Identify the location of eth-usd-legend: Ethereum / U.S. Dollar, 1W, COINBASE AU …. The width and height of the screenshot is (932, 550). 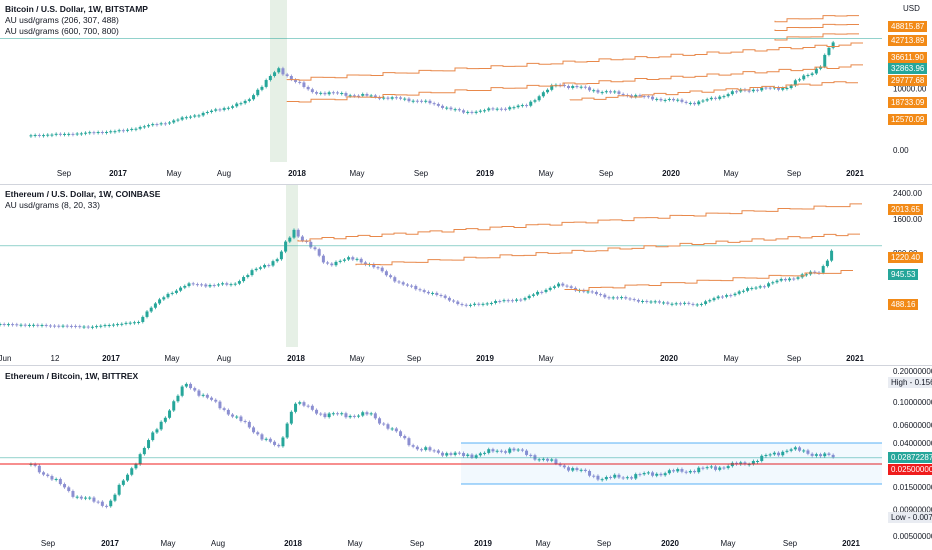
(82, 200).